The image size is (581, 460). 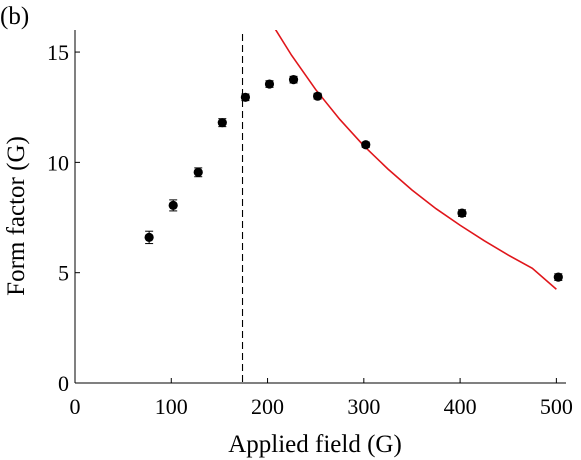 I want to click on y-tick-label: 15, so click(x=58, y=52).